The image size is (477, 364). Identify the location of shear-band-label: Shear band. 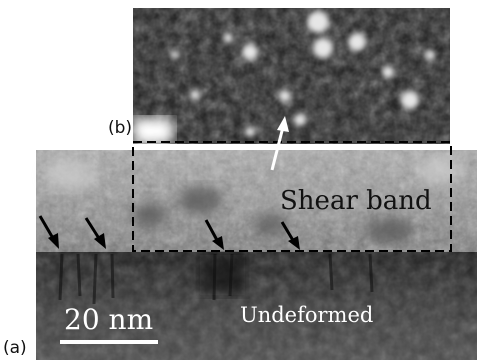
(356, 201).